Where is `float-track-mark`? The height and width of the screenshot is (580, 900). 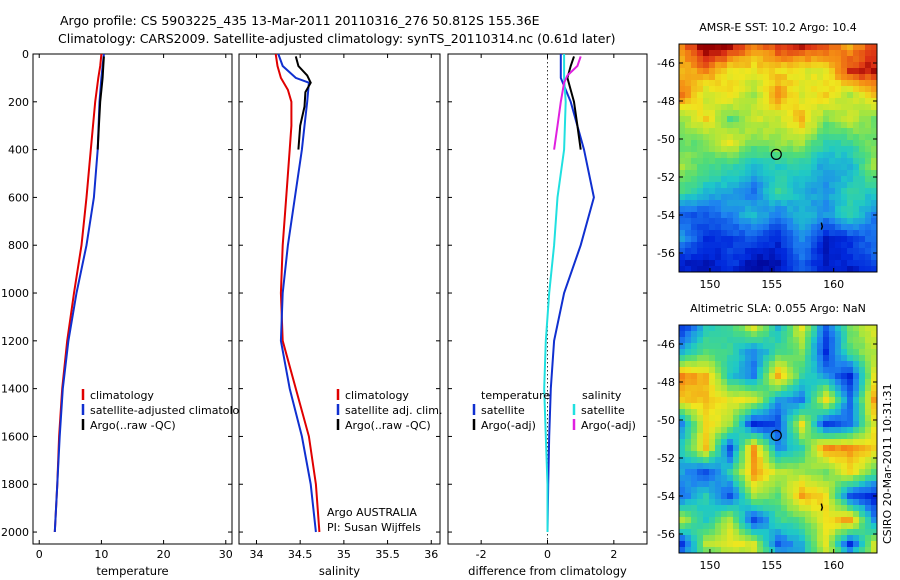 float-track-mark is located at coordinates (822, 507).